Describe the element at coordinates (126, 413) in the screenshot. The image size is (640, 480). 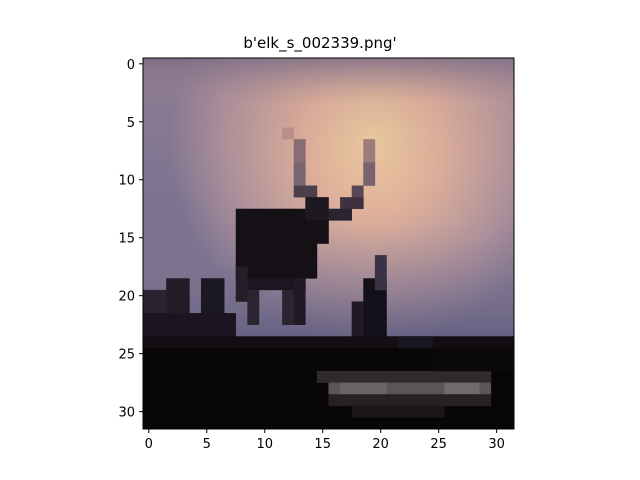
I see `y-tick-label: 30` at that location.